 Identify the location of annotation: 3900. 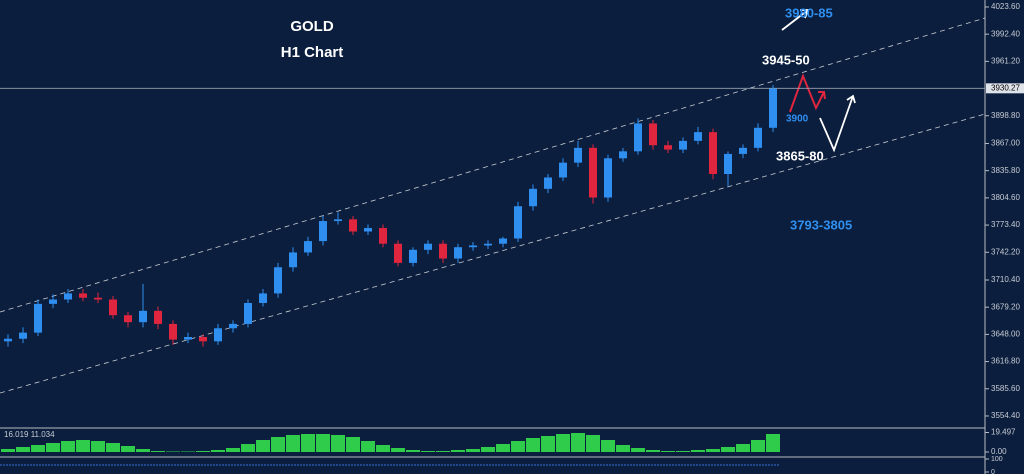
(797, 119).